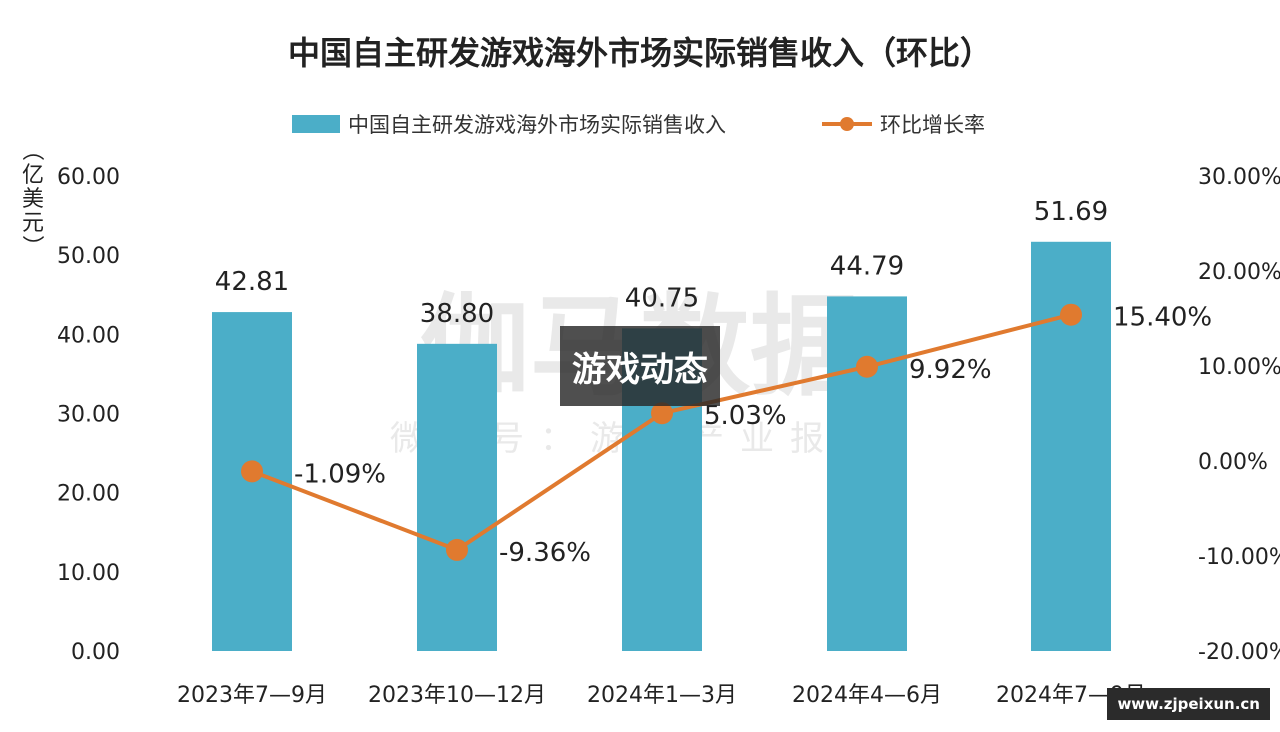 The width and height of the screenshot is (1280, 732). I want to click on y-axis-label-char: ）, so click(31, 246).